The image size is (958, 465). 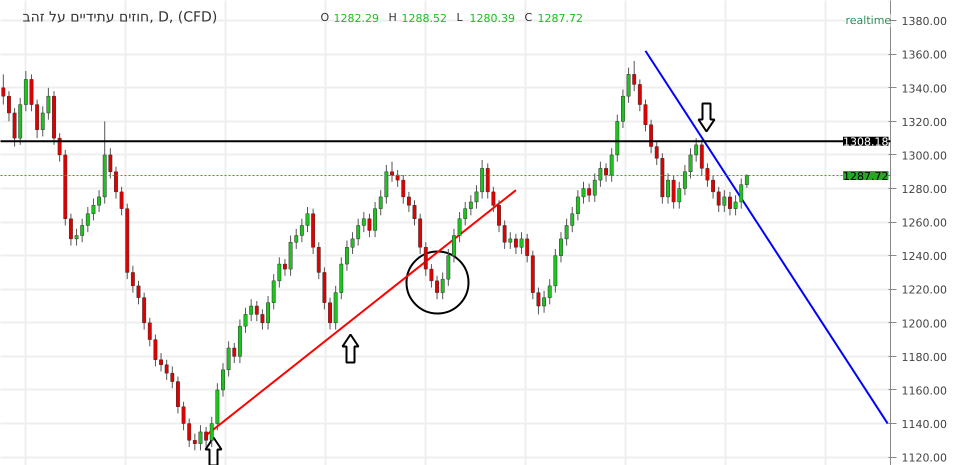 What do you see at coordinates (924, 257) in the screenshot?
I see `y-tick-label: 1240.00` at bounding box center [924, 257].